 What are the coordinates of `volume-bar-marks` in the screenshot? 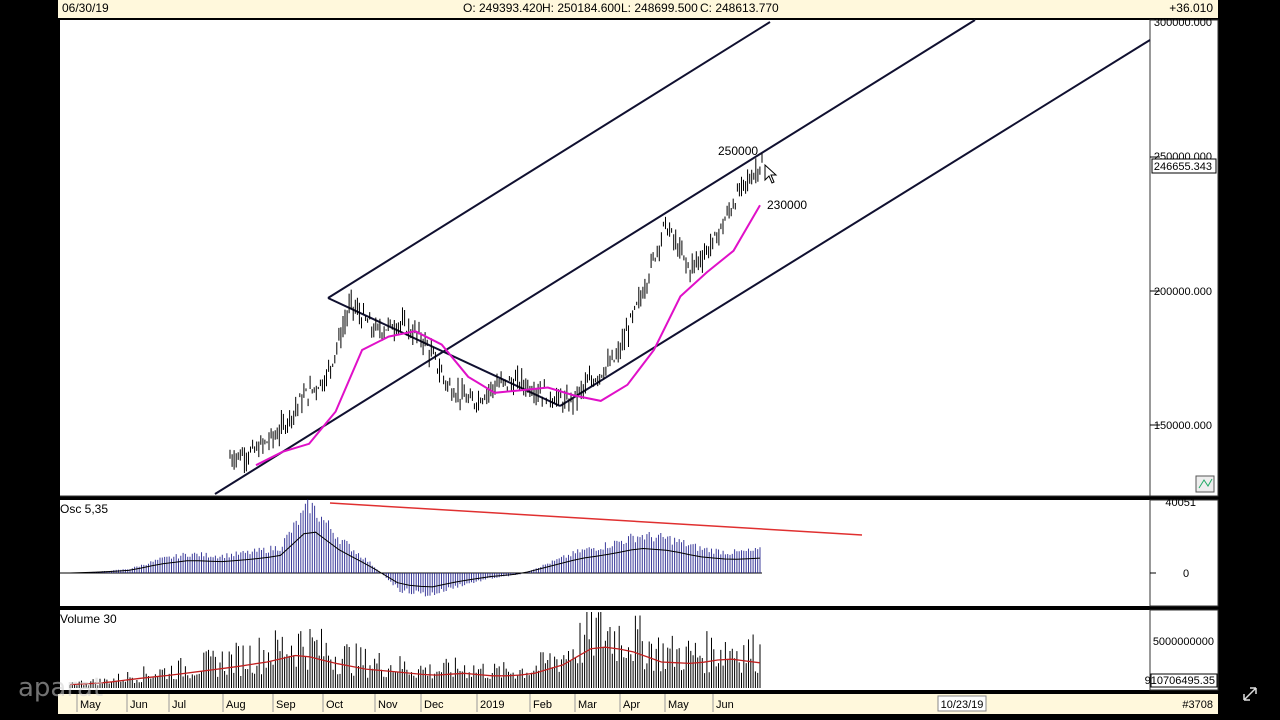 It's located at (415, 650).